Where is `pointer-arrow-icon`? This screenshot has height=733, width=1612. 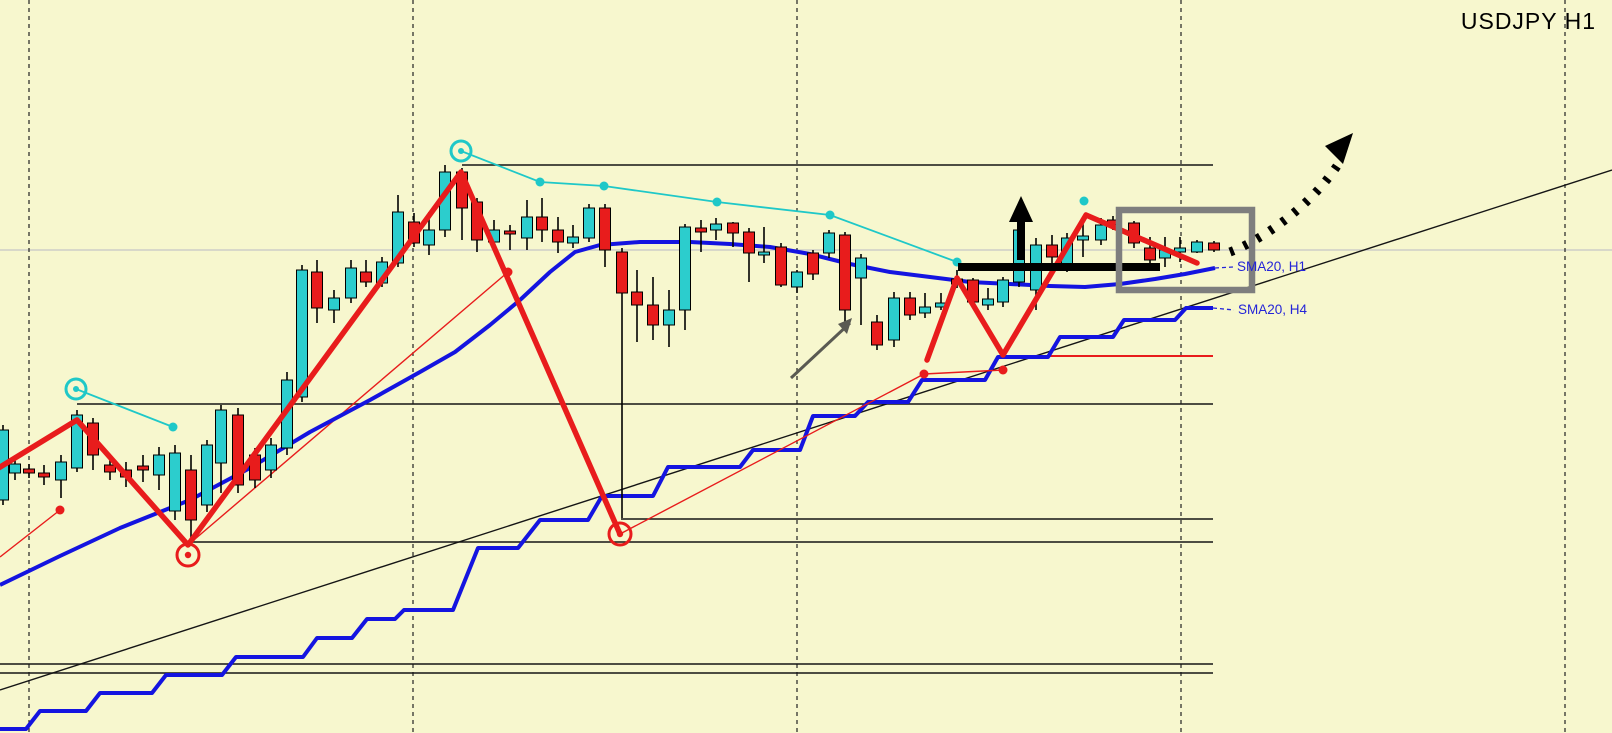 pointer-arrow-icon is located at coordinates (820, 349).